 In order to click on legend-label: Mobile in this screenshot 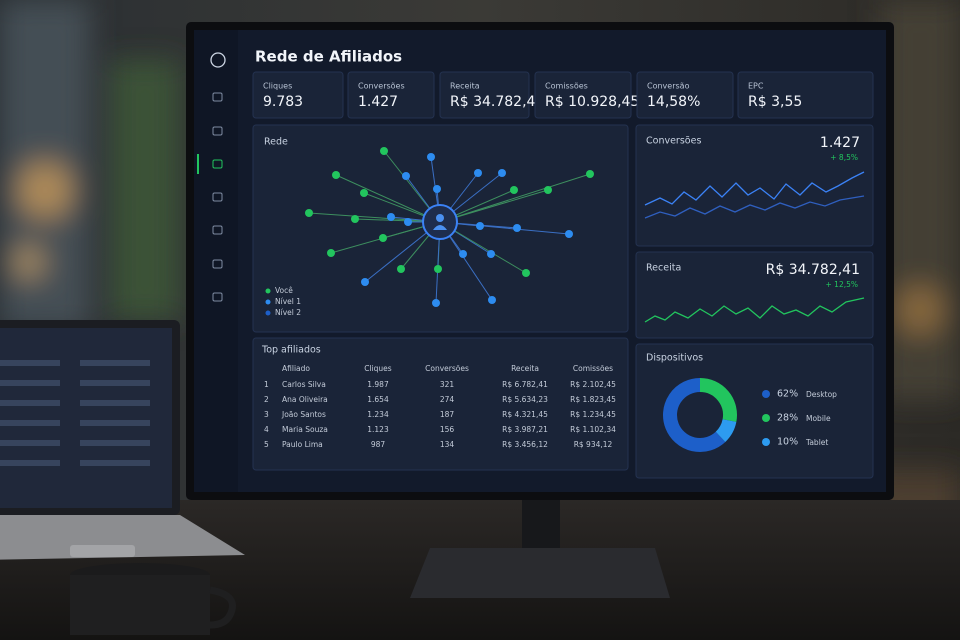, I will do `click(818, 418)`.